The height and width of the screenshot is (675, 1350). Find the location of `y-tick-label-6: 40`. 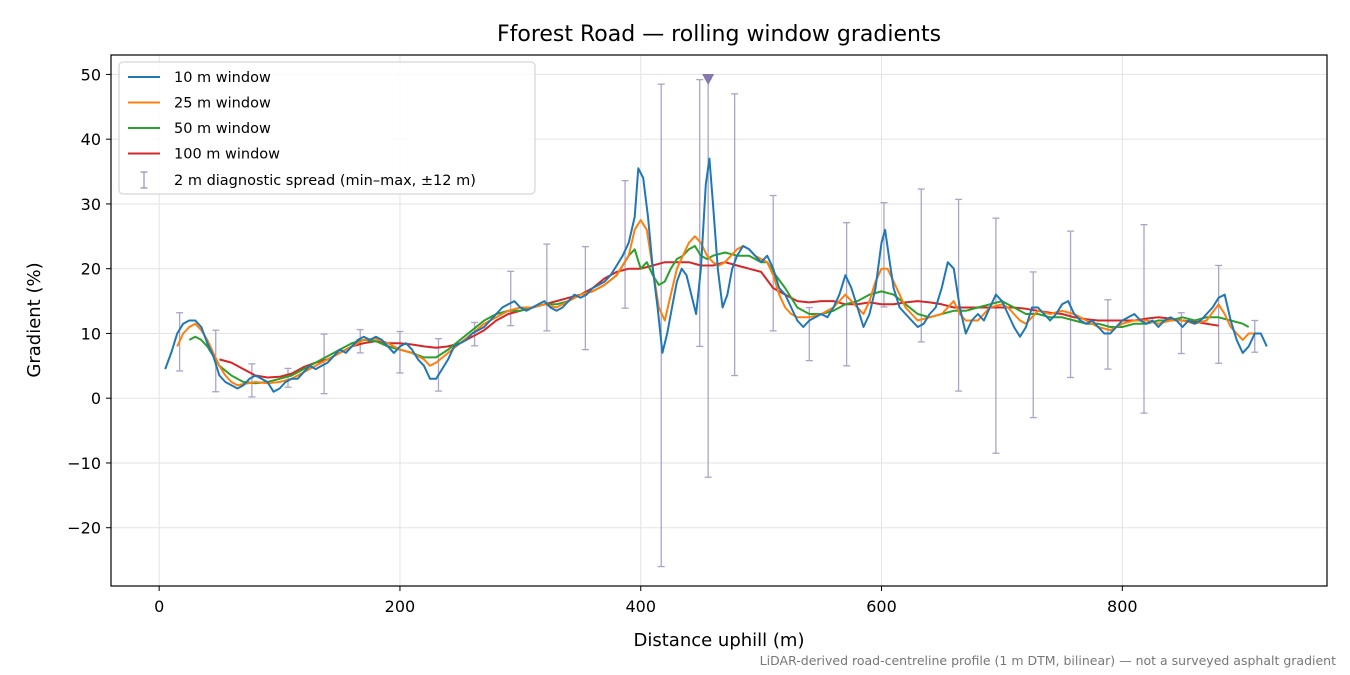

y-tick-label-6: 40 is located at coordinates (91, 139).